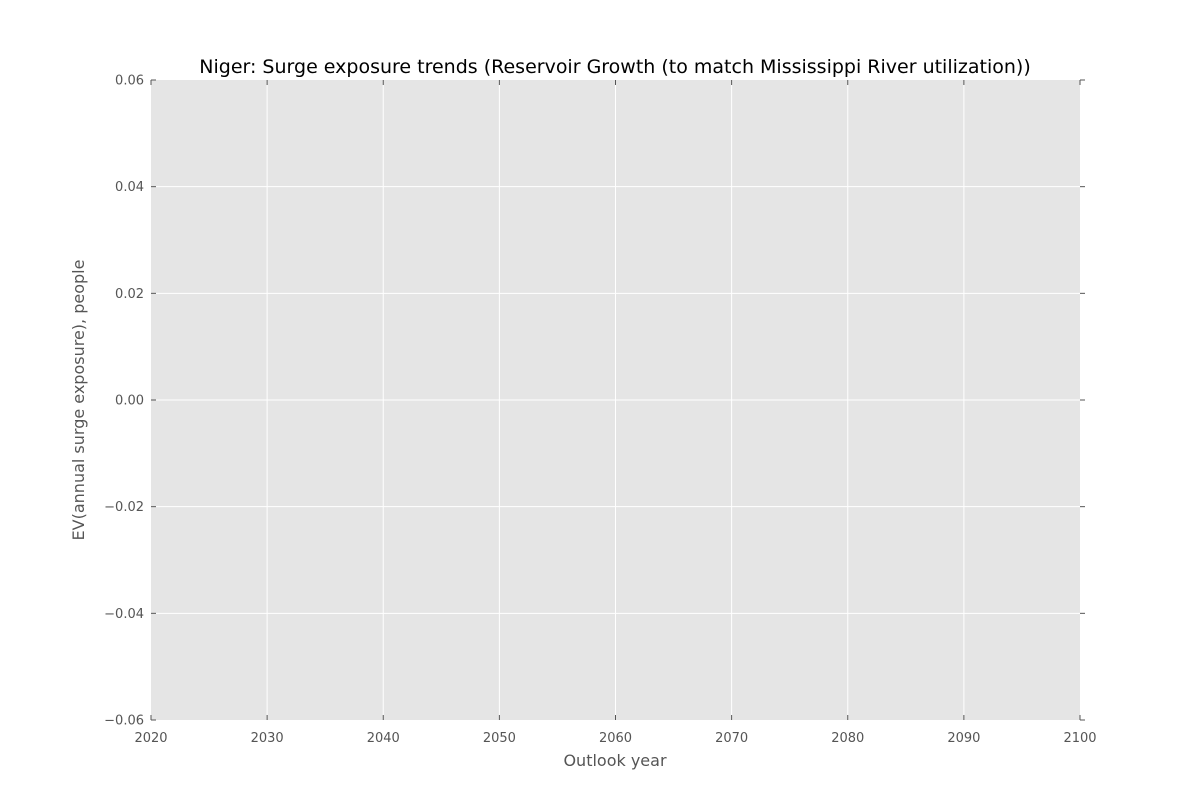 The image size is (1200, 800). I want to click on x-tick-labels: 2020 2030 2040 2050 2060 2070 2080 2090 2100, so click(615, 738).